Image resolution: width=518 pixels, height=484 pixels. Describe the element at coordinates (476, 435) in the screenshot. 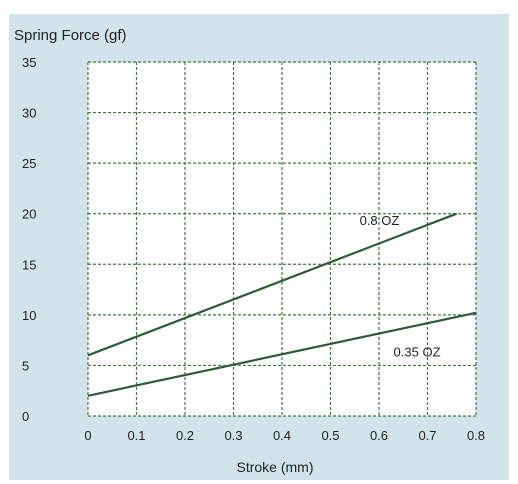

I see `x-tick-label-8: 0.8` at that location.